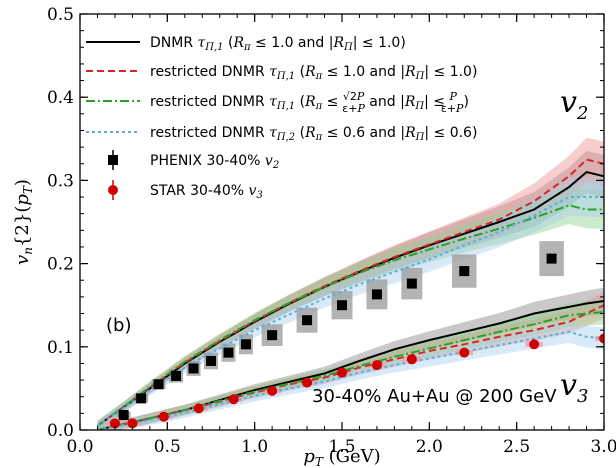 This screenshot has width=616, height=468. I want to click on v2-harmonic-label: v2, so click(574, 104).